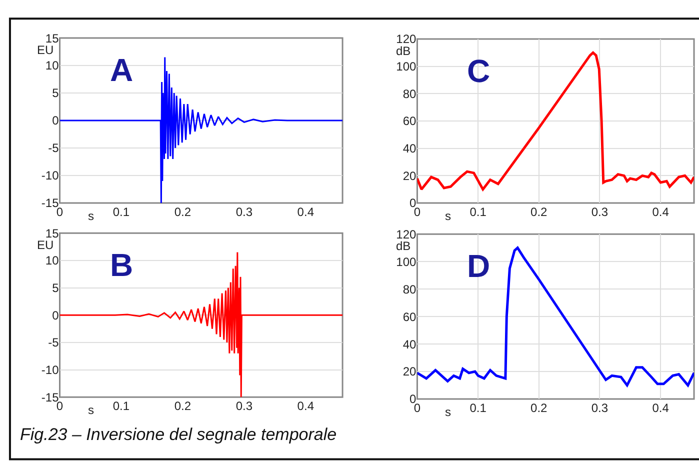 Image resolution: width=699 pixels, height=473 pixels. I want to click on chart-title: A, so click(122, 70).